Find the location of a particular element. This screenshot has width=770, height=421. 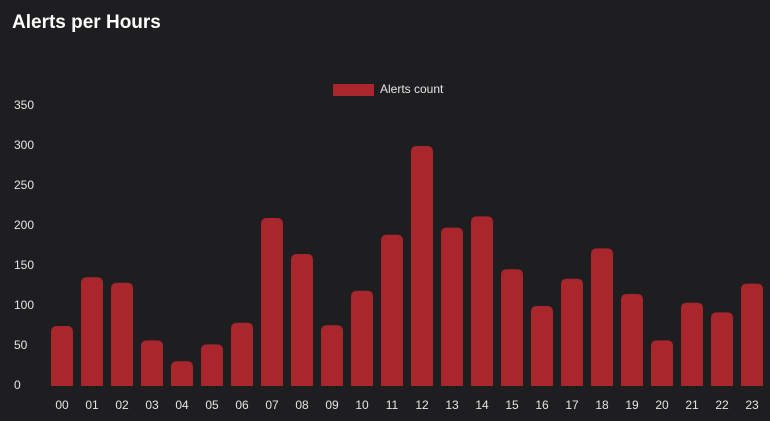

y-tick-label: 250 is located at coordinates (24, 185).